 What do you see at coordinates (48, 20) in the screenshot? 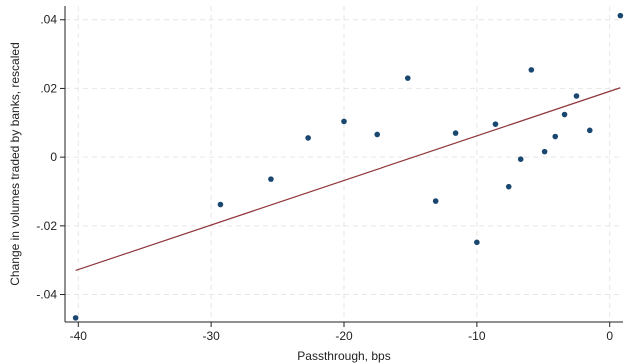
I see `y-tick-label: .04` at bounding box center [48, 20].